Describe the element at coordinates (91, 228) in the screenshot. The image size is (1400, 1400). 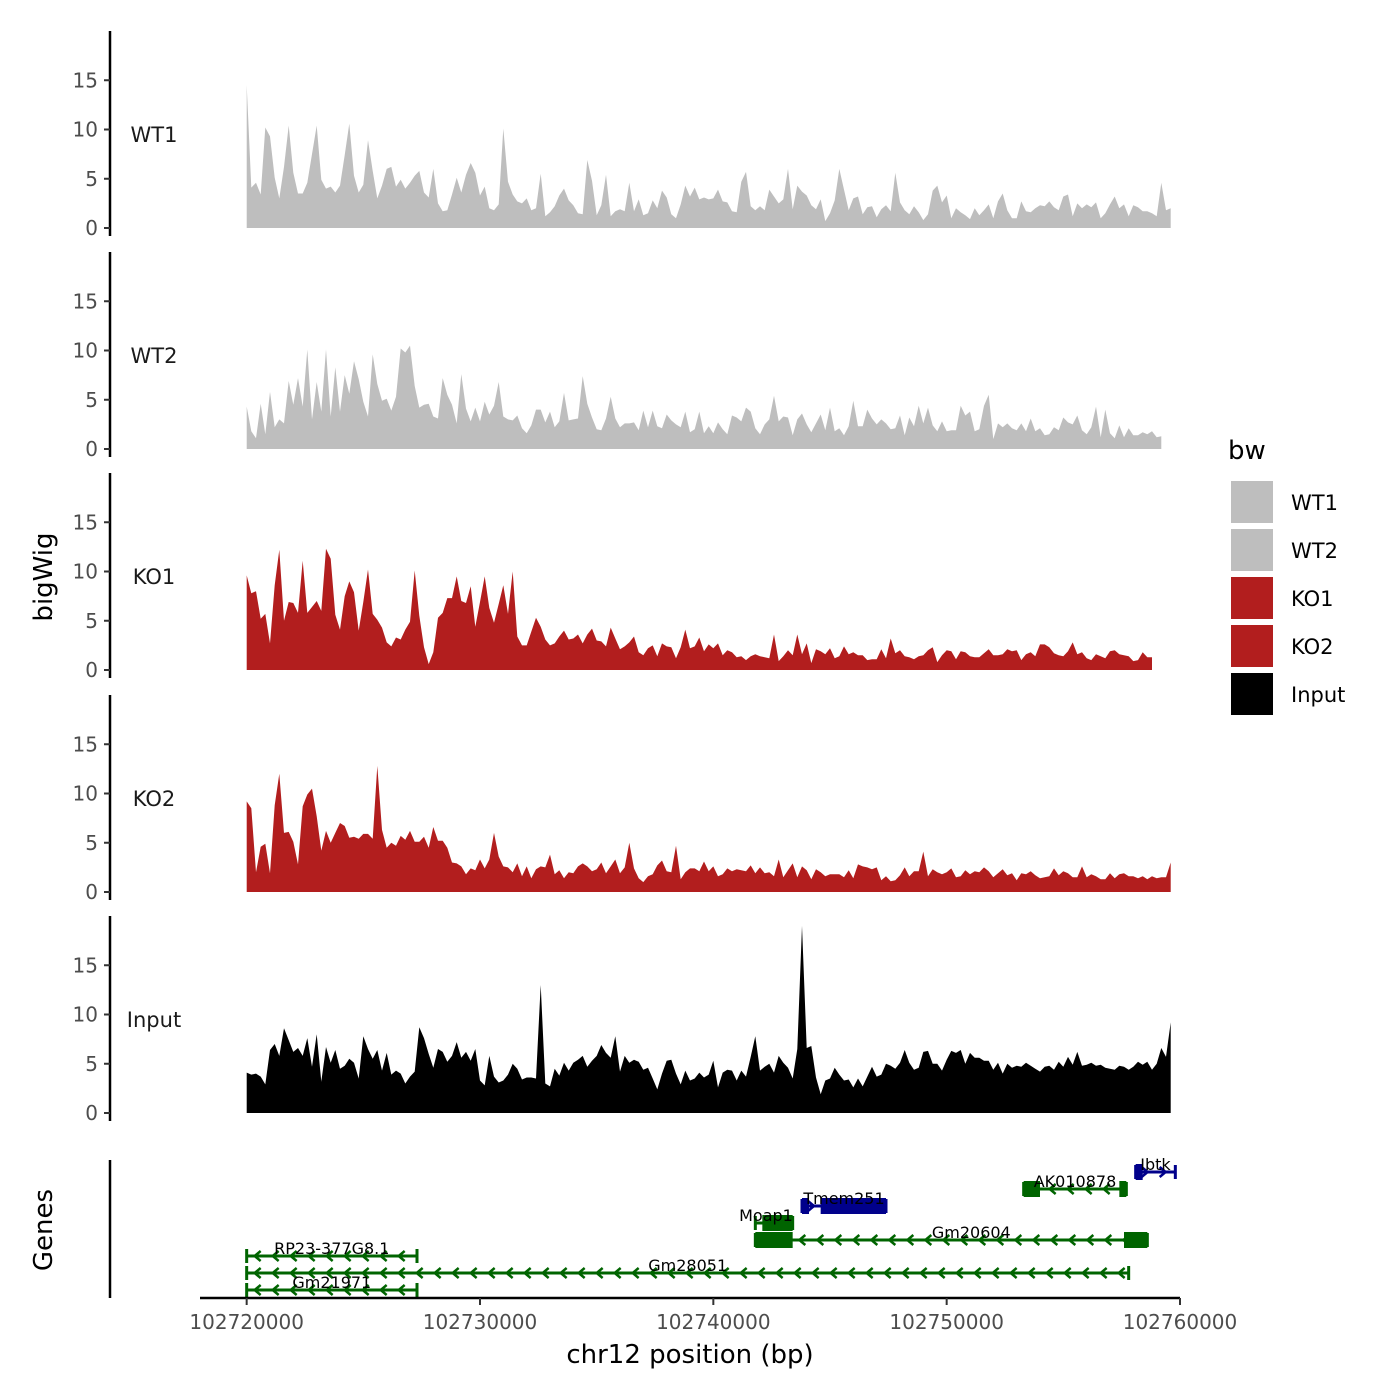
I see `y-tick-label-wt1-0: 0` at that location.